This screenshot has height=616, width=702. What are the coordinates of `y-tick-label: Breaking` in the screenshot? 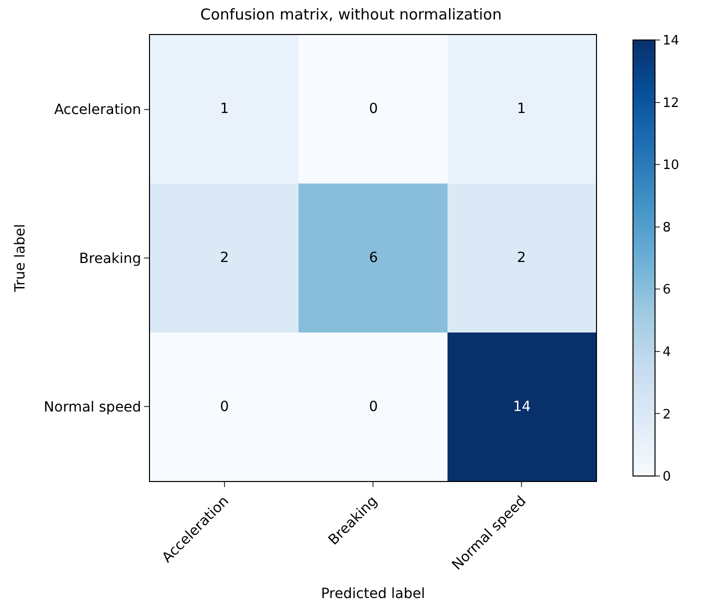 It's located at (110, 258).